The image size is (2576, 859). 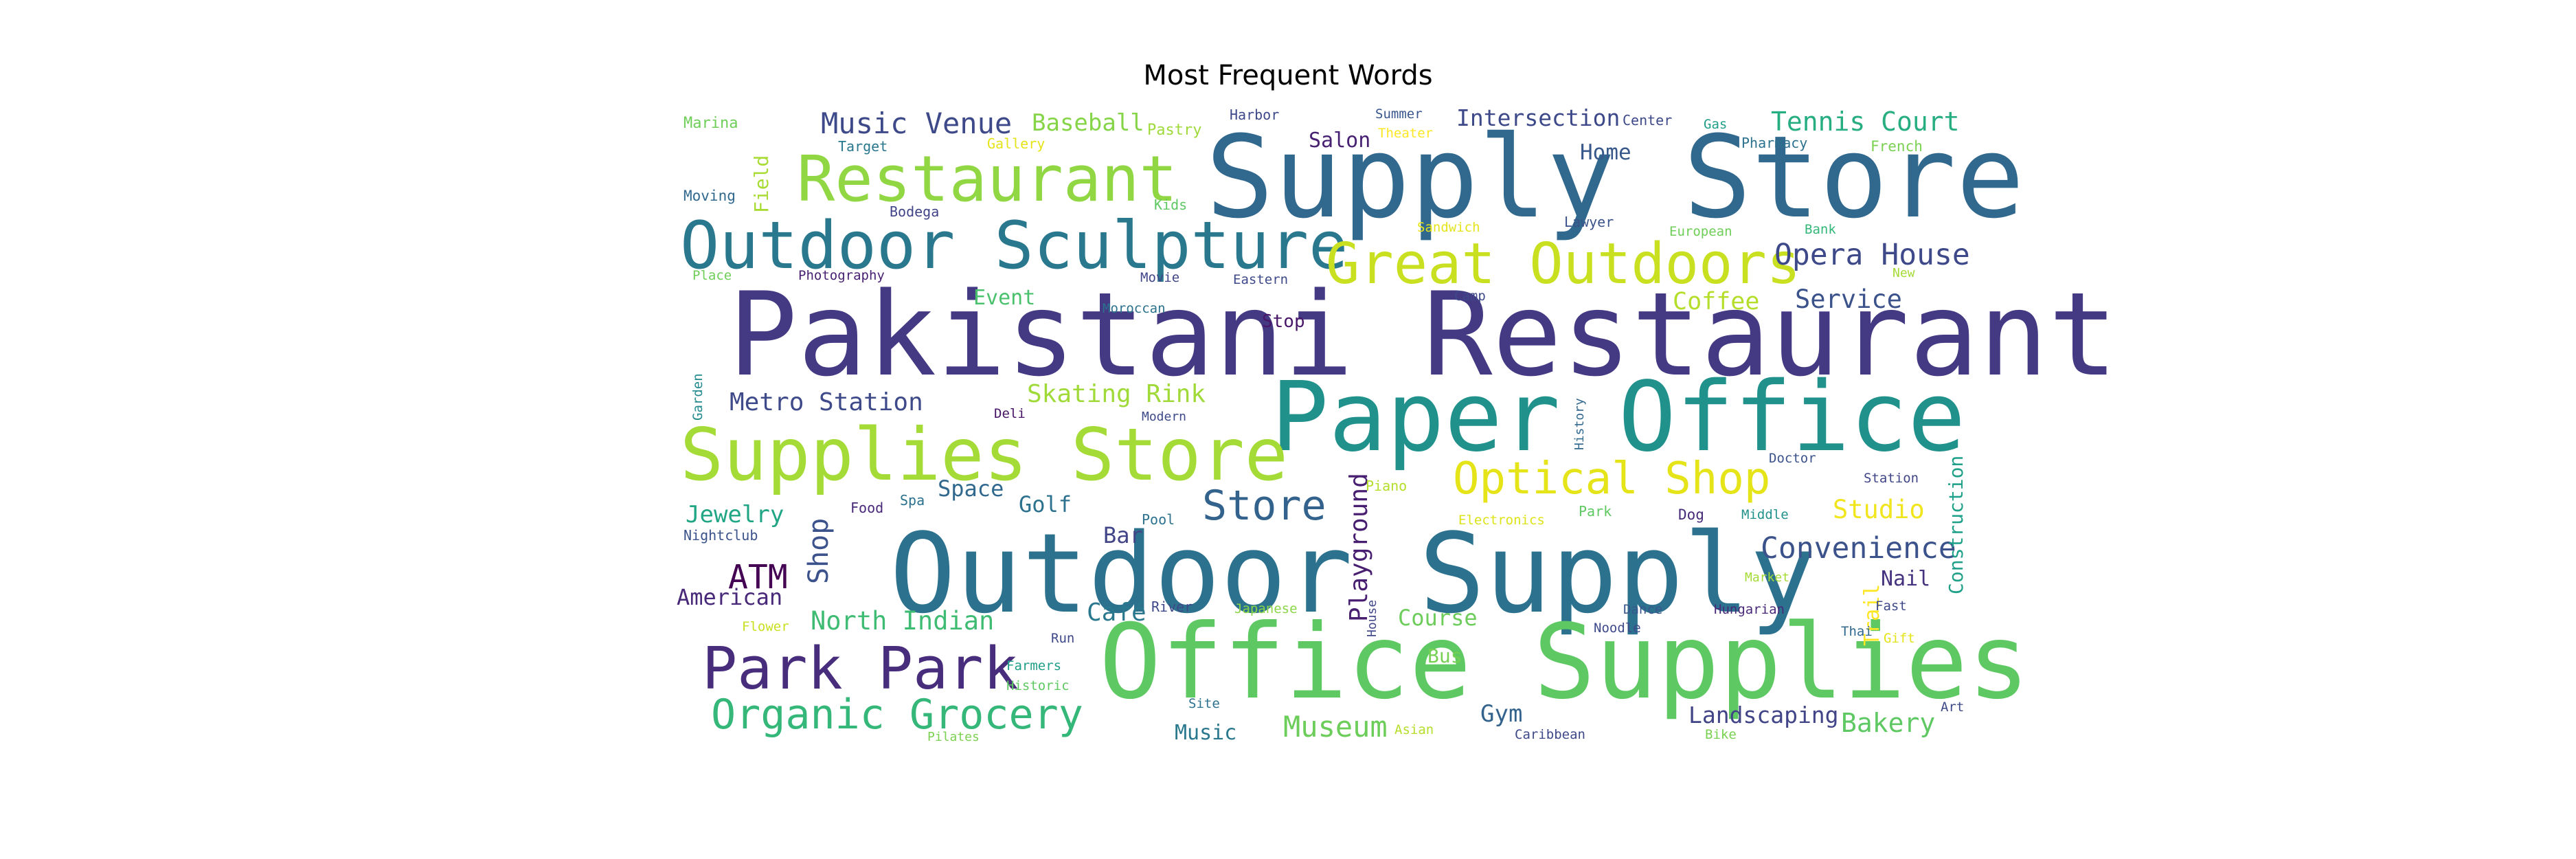 What do you see at coordinates (1501, 714) in the screenshot?
I see `word-gym: Gym` at bounding box center [1501, 714].